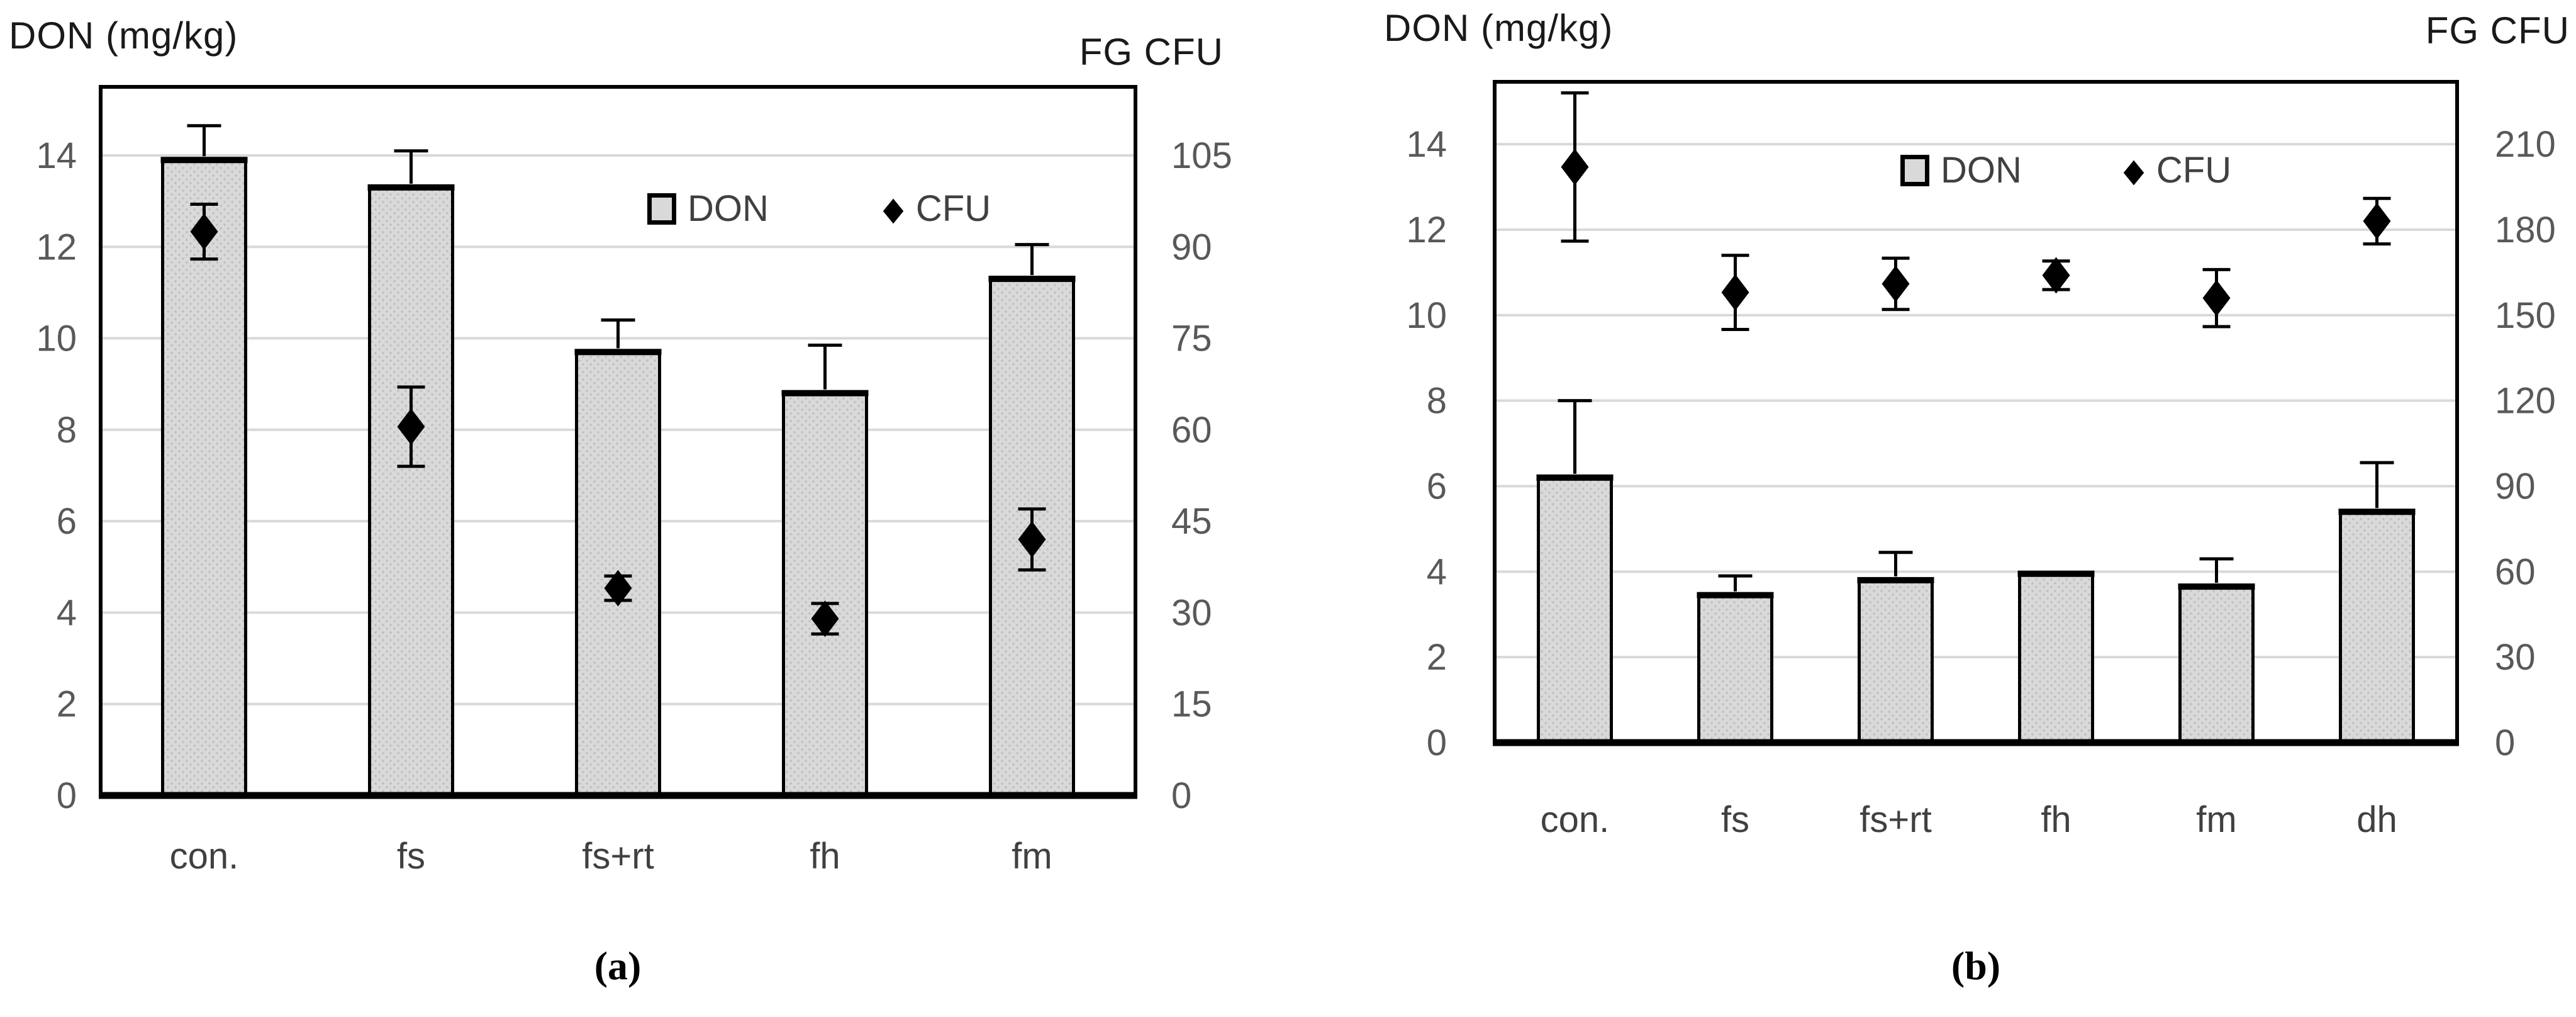 Image resolution: width=2576 pixels, height=1017 pixels. I want to click on panel-b-left-axis-title: DON (mg/kg), so click(1499, 28).